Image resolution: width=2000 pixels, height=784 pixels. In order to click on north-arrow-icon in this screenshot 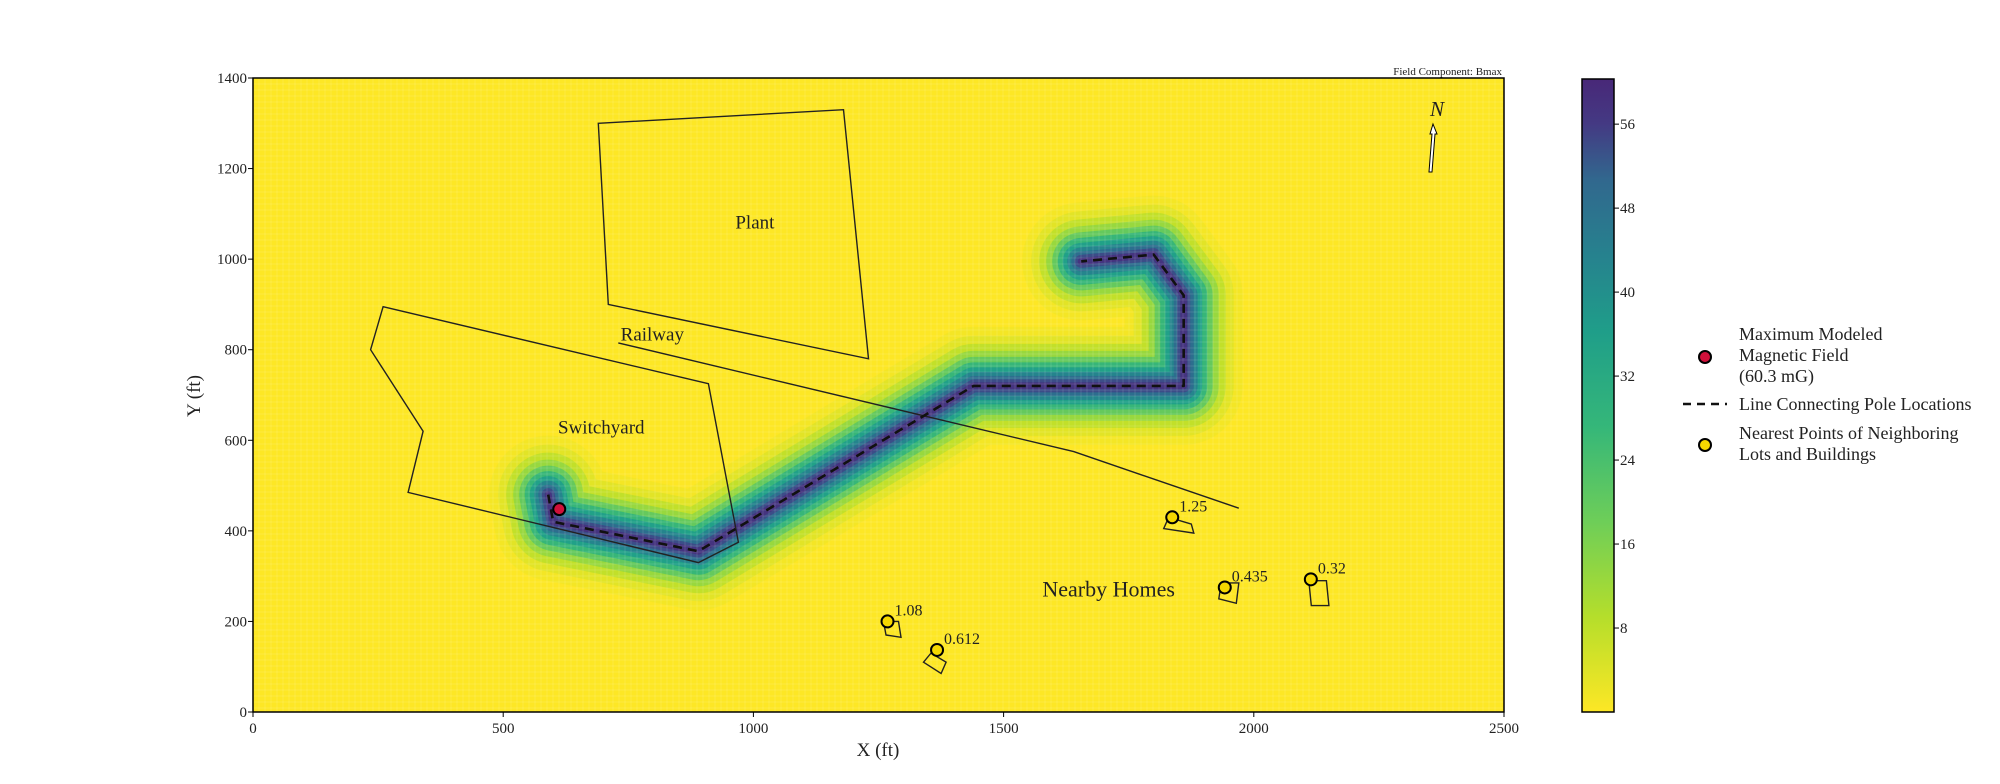, I will do `click(1433, 147)`.